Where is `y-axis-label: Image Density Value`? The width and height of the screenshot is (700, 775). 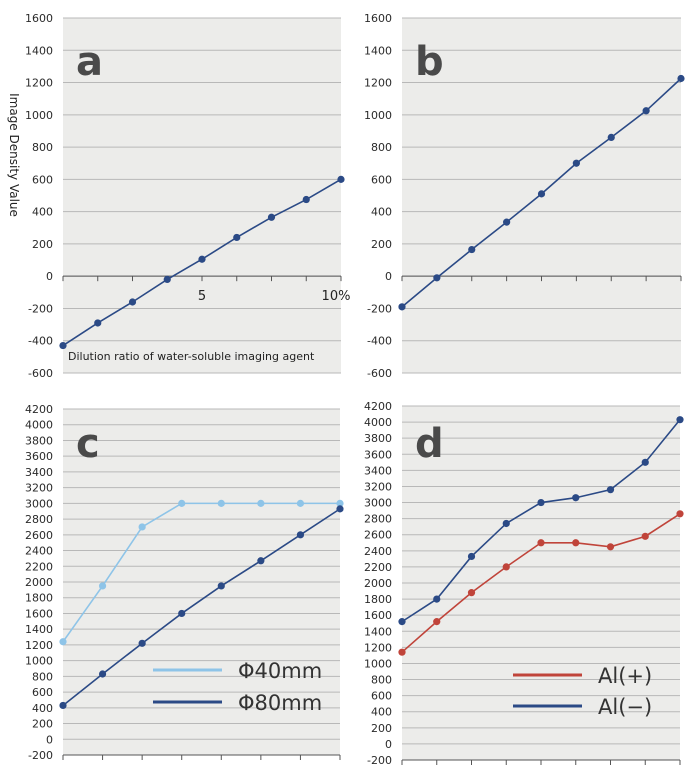 y-axis-label: Image Density Value is located at coordinates (14, 155).